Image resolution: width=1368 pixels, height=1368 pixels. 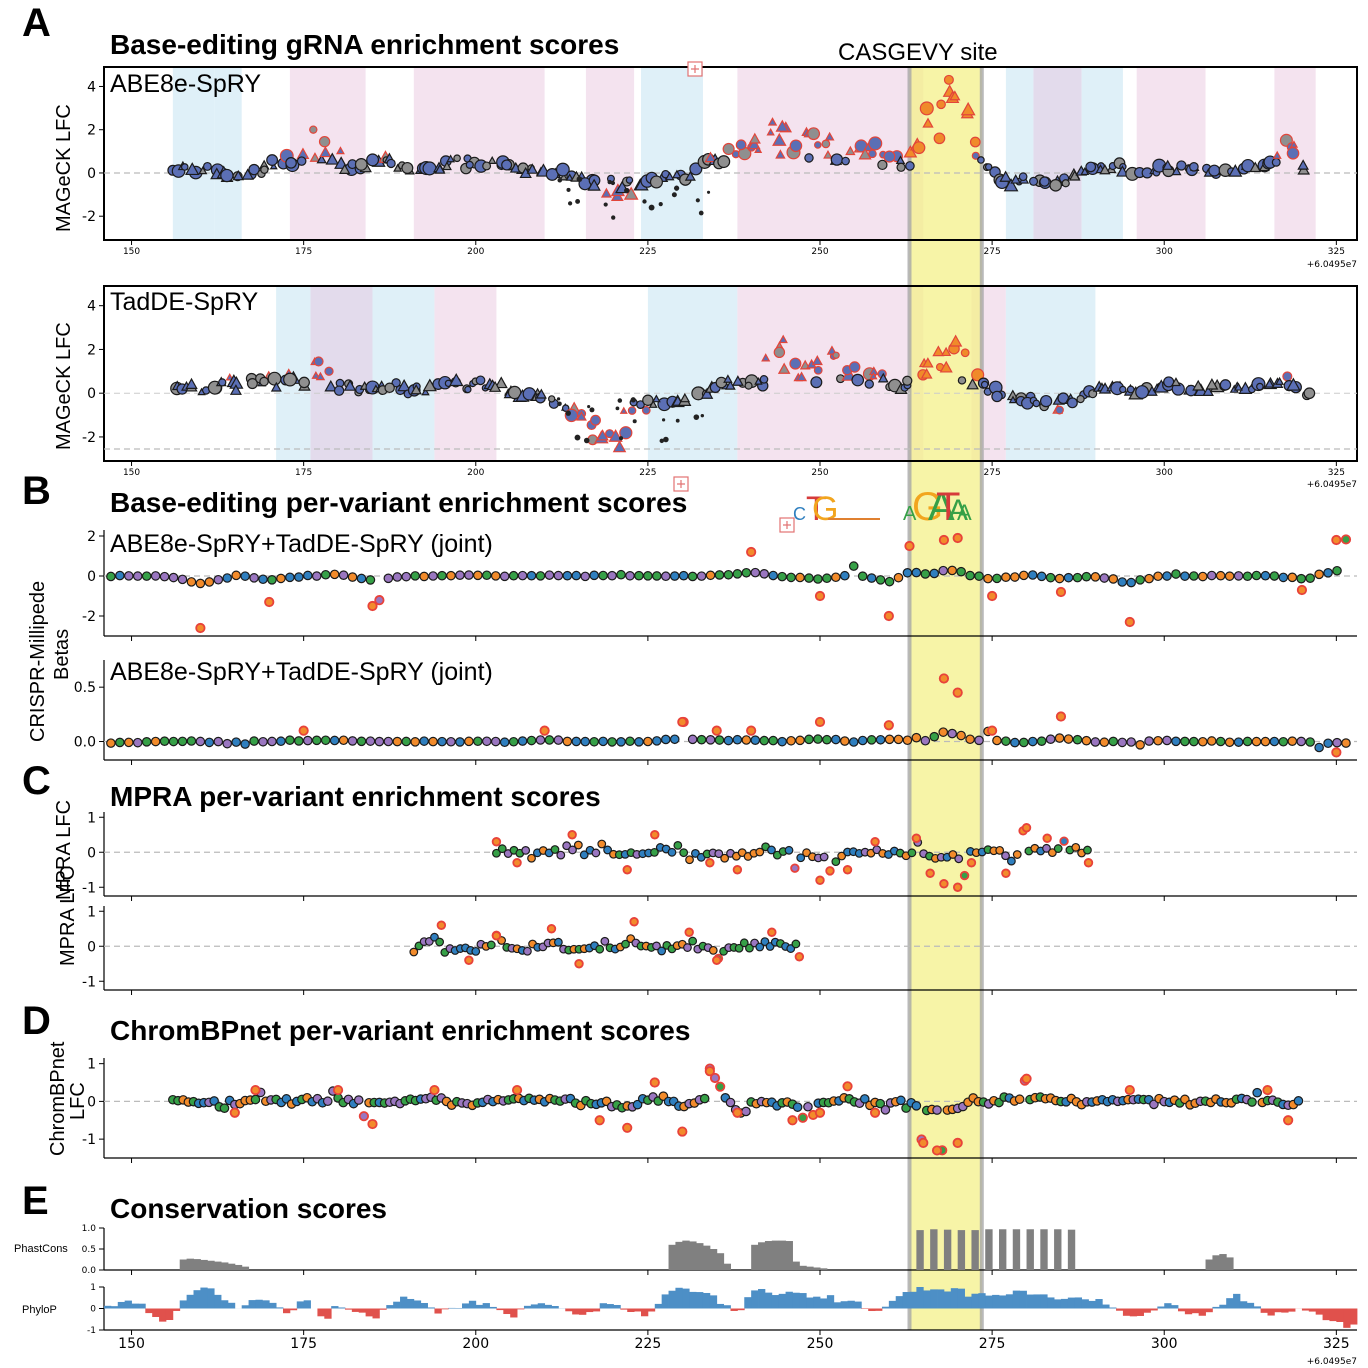 I want to click on y-tick-label: 1, so click(x=93, y=1288).